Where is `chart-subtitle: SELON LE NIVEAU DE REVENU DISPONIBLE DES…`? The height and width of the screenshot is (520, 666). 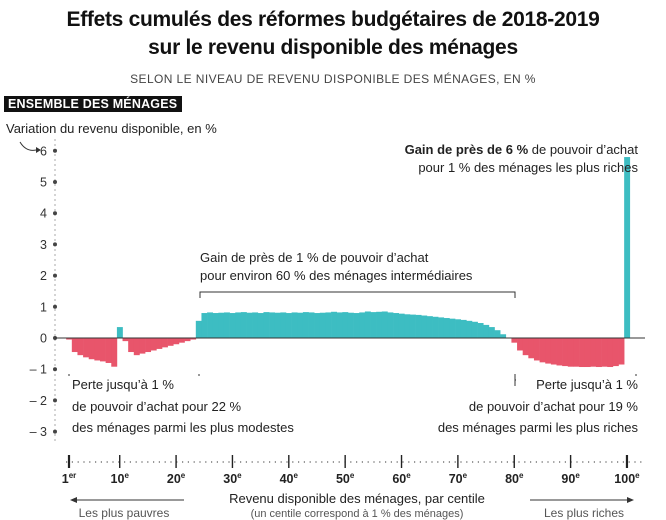
chart-subtitle: SELON LE NIVEAU DE REVENU DISPONIBLE DES… is located at coordinates (333, 79).